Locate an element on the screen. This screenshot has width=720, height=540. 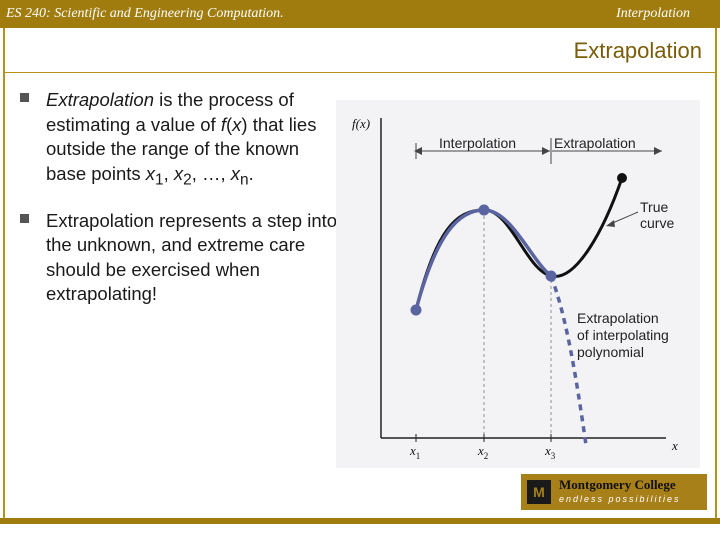
extrap-poly-label-3: polynomial is located at coordinates (610, 352).